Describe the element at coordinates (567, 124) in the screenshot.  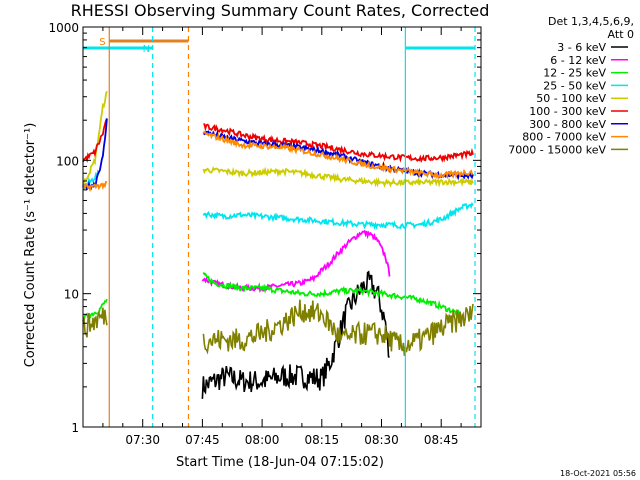
I see `legend-label-6: 300 - 800 keV` at that location.